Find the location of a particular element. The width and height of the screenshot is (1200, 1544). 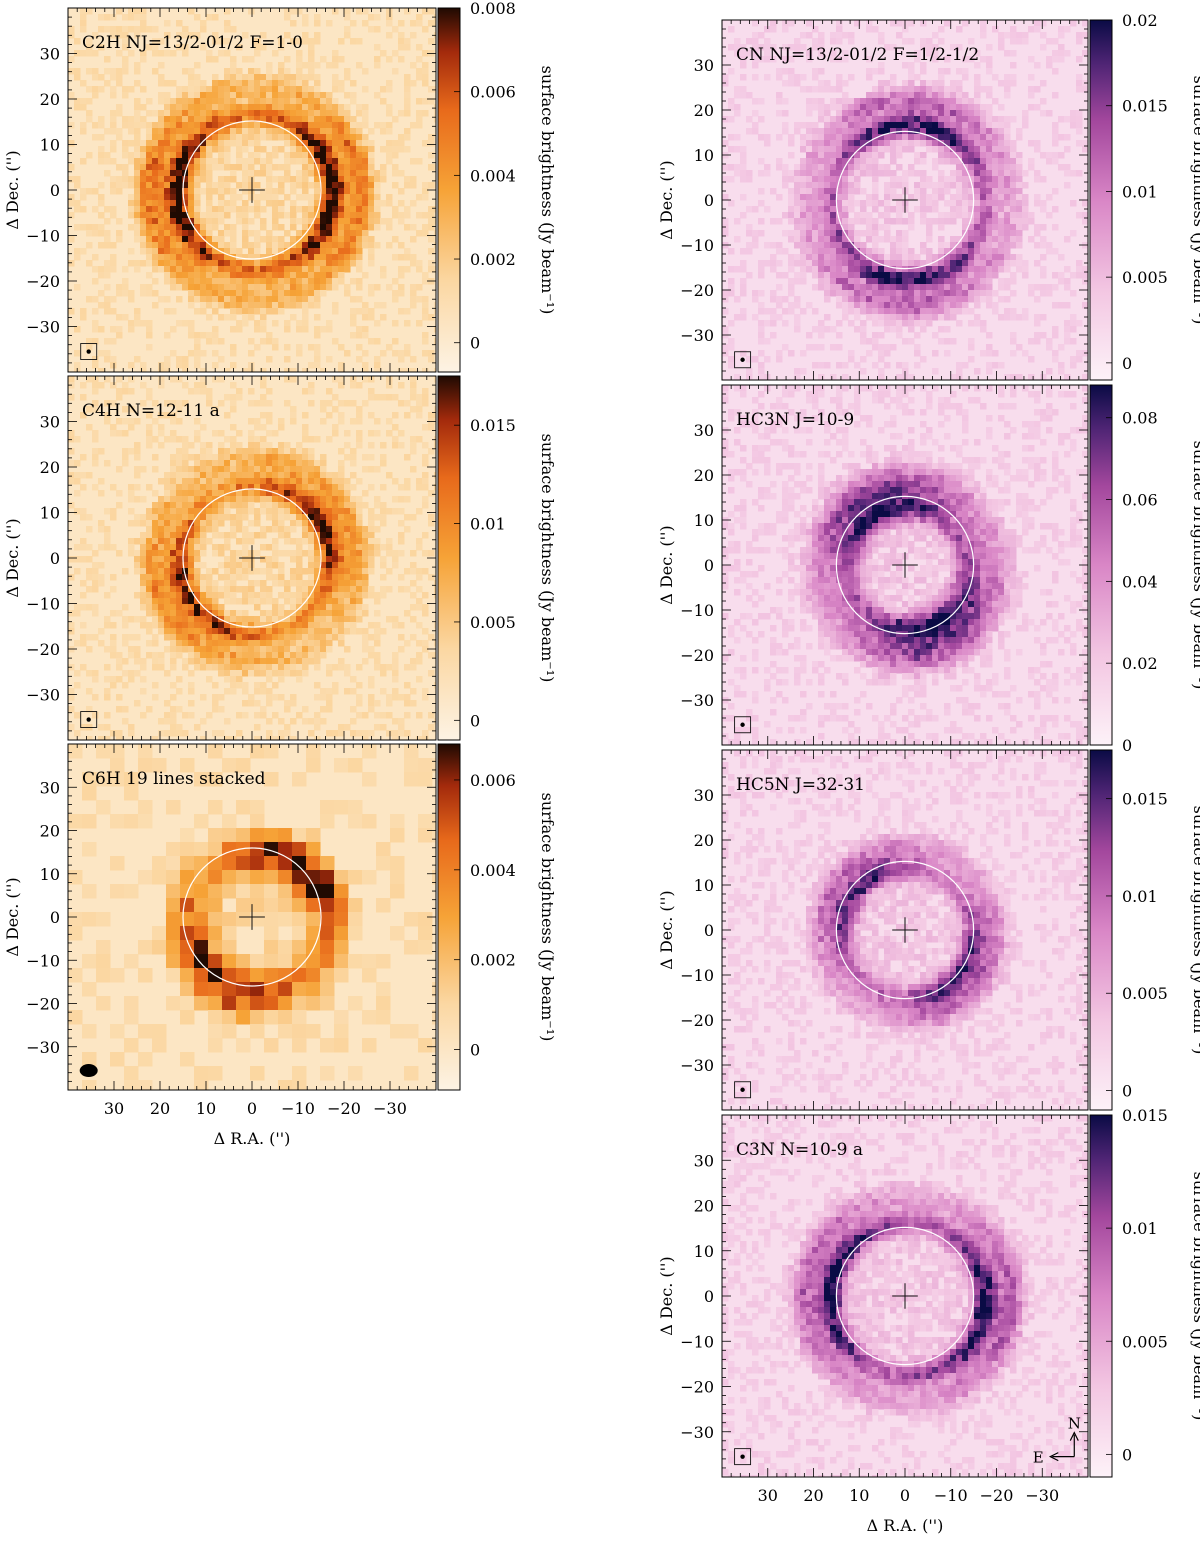

y-axis-label: Δ Dec. ('') is located at coordinates (12, 189).